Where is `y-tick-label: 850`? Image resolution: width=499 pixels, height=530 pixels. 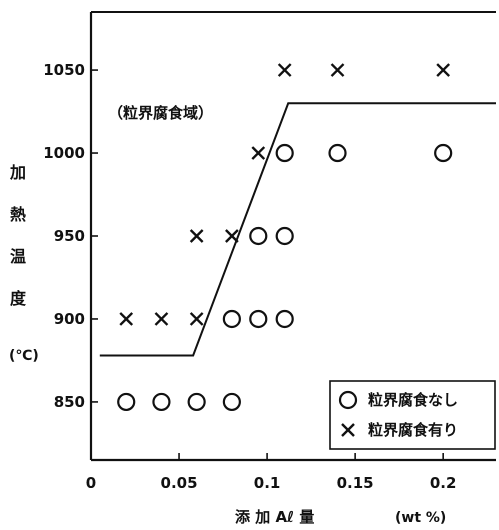 y-tick-label: 850 is located at coordinates (69, 402).